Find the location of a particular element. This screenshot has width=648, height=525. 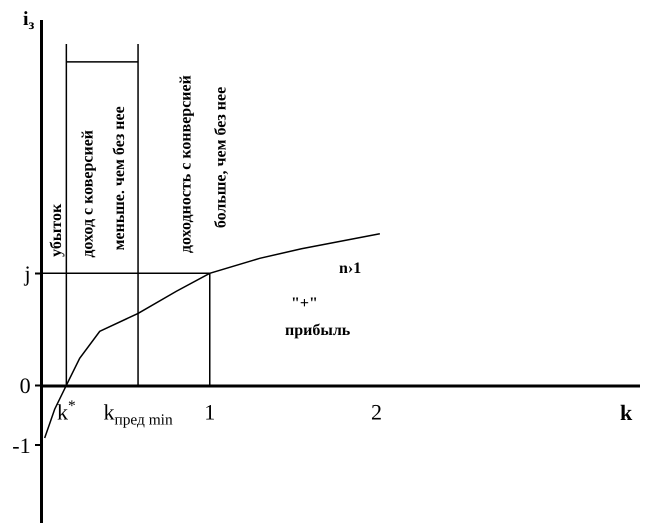

y-tick-label: j is located at coordinates (27, 273).